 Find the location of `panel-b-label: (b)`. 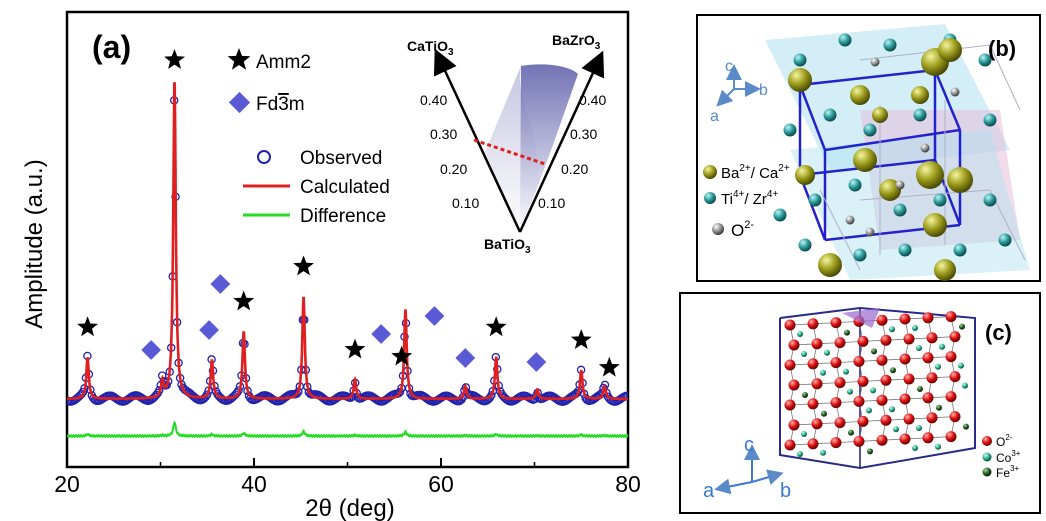

panel-b-label: (b) is located at coordinates (1002, 48).